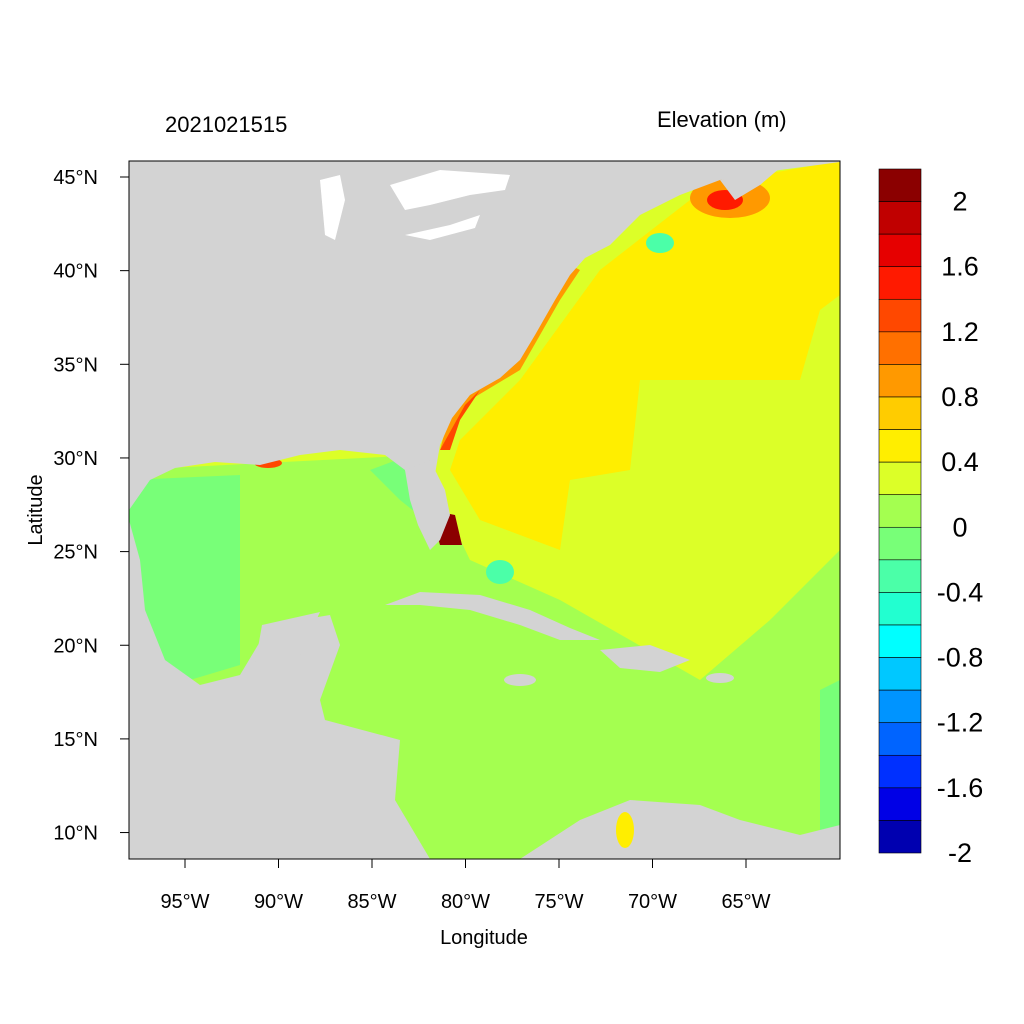  I want to click on florida-land, so click(427, 505).